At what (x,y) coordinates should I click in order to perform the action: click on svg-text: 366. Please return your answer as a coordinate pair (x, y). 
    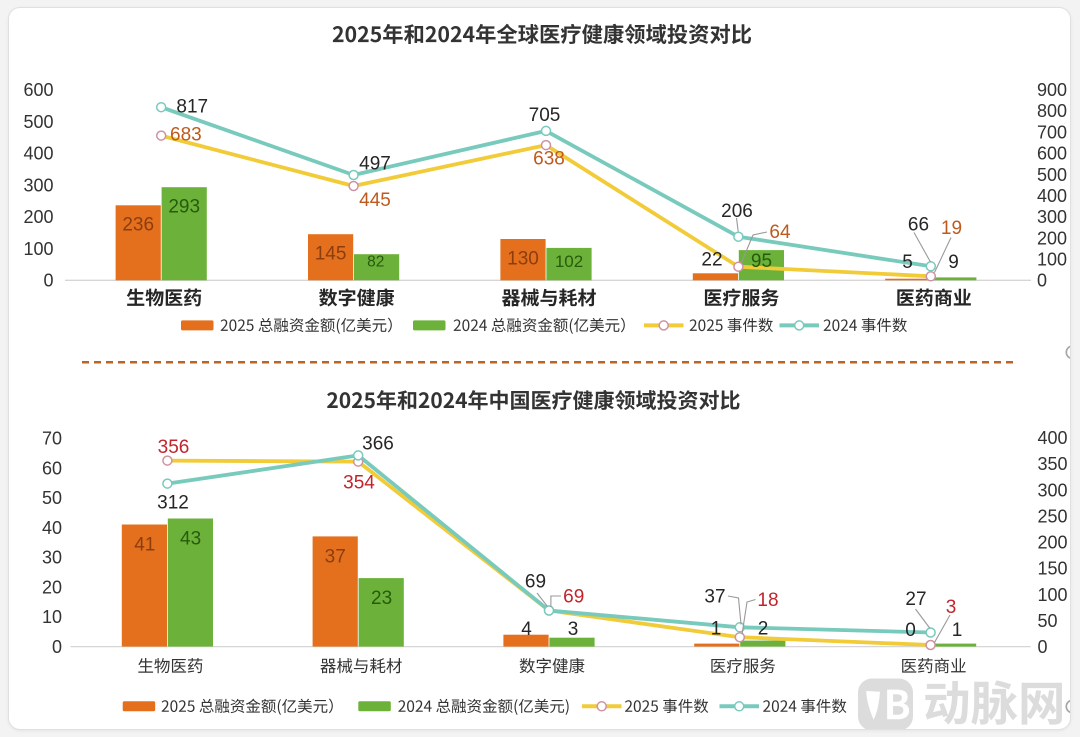
    Looking at the image, I should click on (378, 443).